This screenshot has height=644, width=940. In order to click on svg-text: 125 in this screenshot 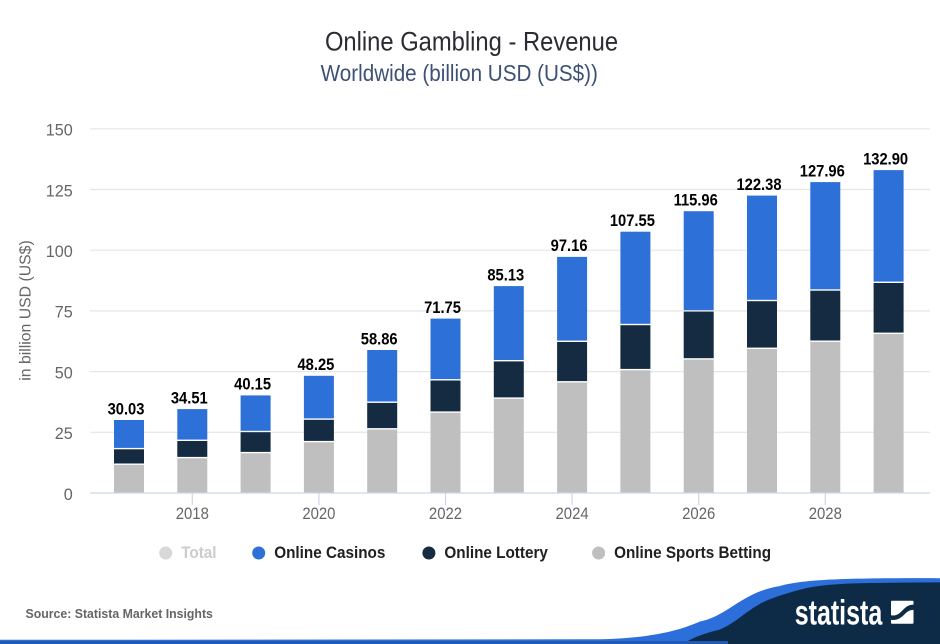, I will do `click(59, 191)`.